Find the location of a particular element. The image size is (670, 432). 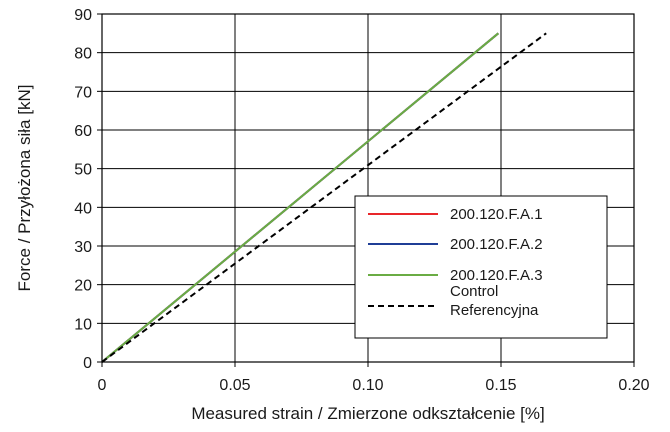

x-tick-label: 0.15 is located at coordinates (500, 385).